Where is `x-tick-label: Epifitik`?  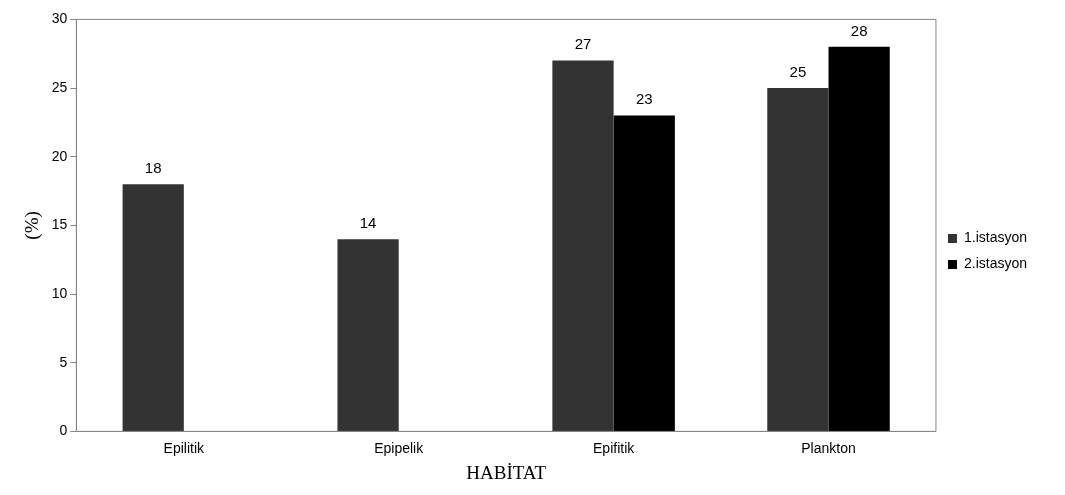 x-tick-label: Epifitik is located at coordinates (614, 447).